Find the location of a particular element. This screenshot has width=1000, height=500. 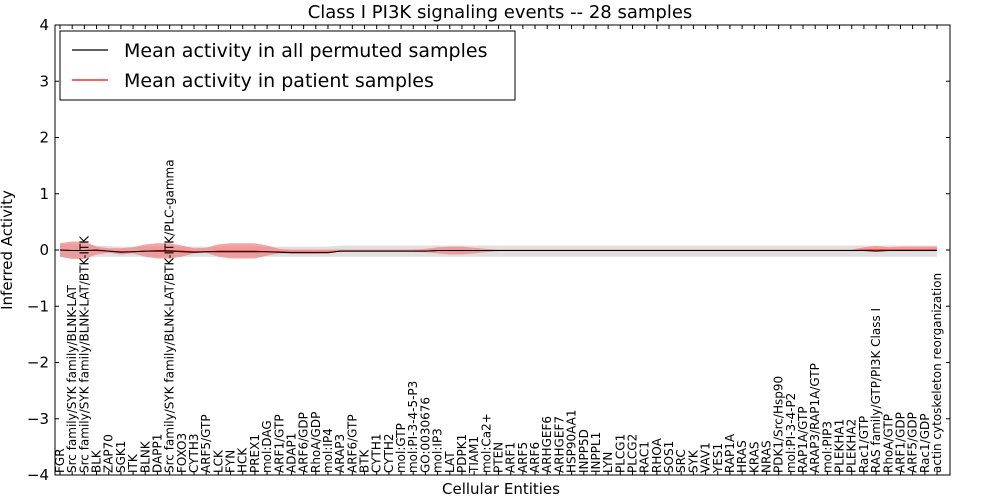

x-tick-label: RAP1A/GTP is located at coordinates (803, 439).